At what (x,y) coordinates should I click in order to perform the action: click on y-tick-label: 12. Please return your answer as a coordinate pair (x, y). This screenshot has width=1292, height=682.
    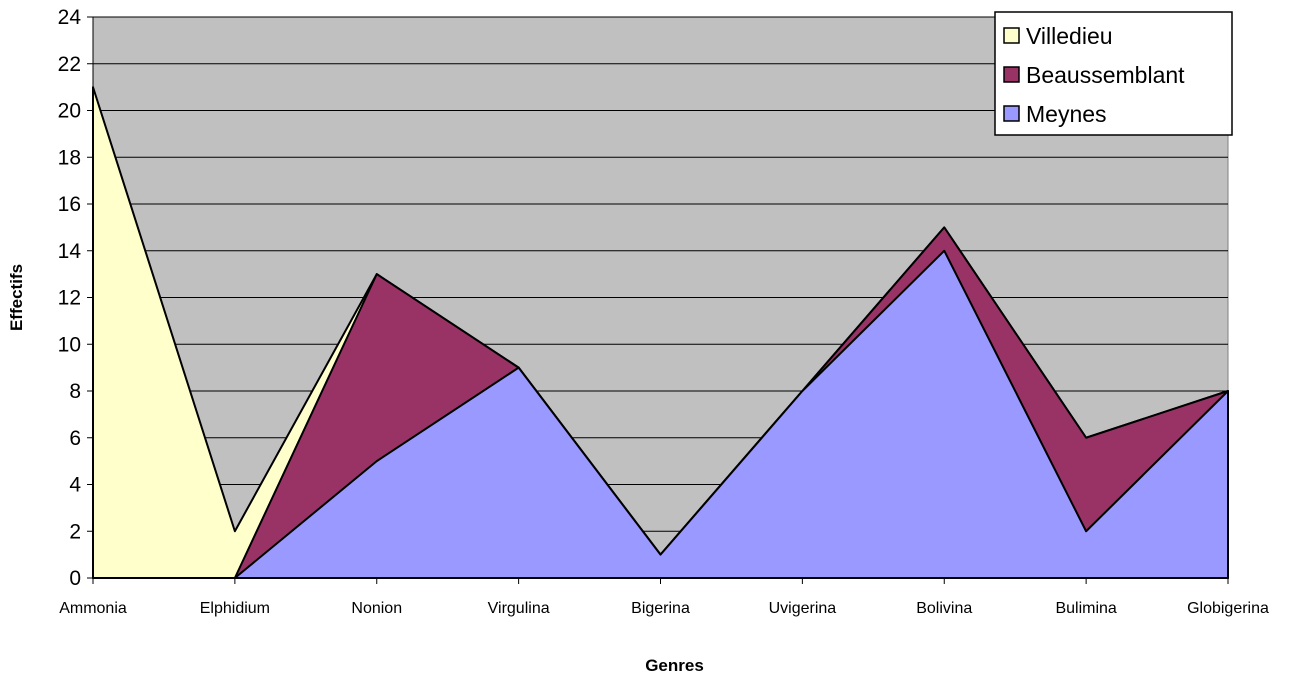
    Looking at the image, I should click on (69, 298).